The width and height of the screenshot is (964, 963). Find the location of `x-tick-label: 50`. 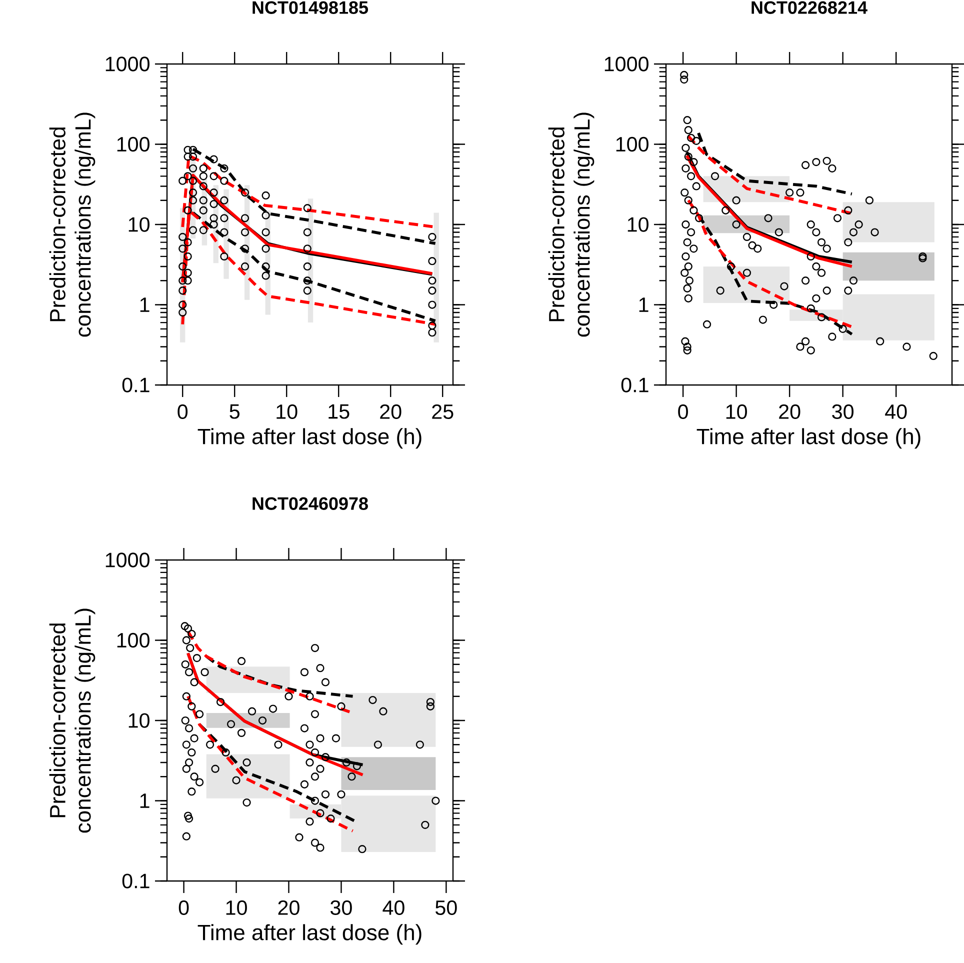

x-tick-label: 50 is located at coordinates (446, 908).